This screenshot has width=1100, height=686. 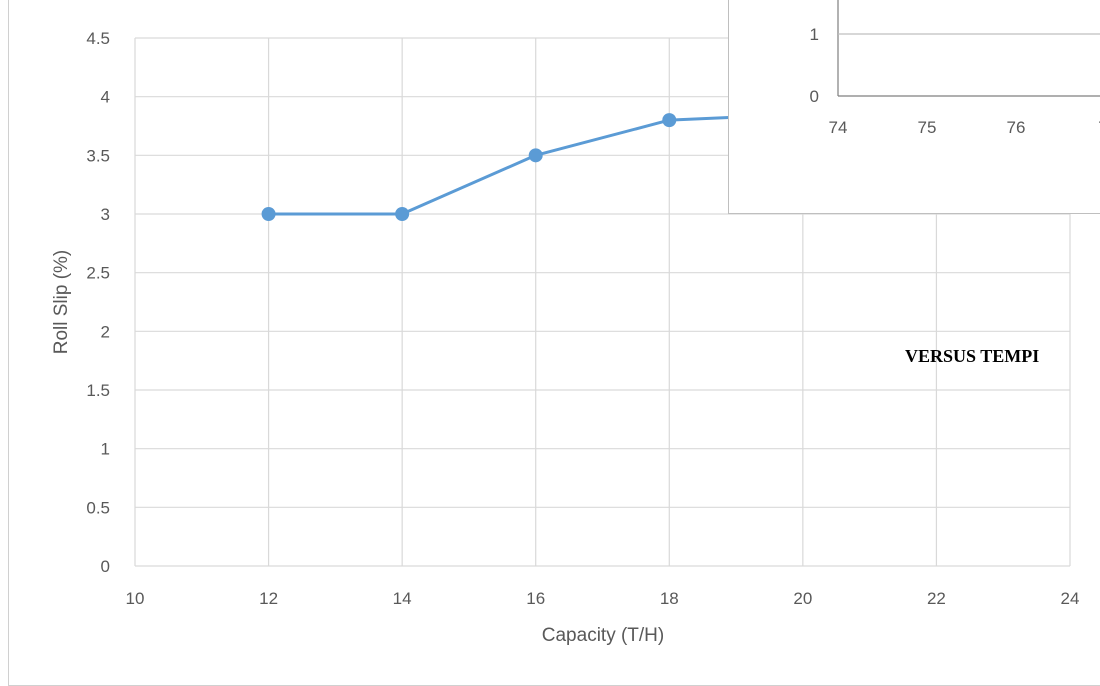 What do you see at coordinates (105, 449) in the screenshot?
I see `y-tick-label: 1` at bounding box center [105, 449].